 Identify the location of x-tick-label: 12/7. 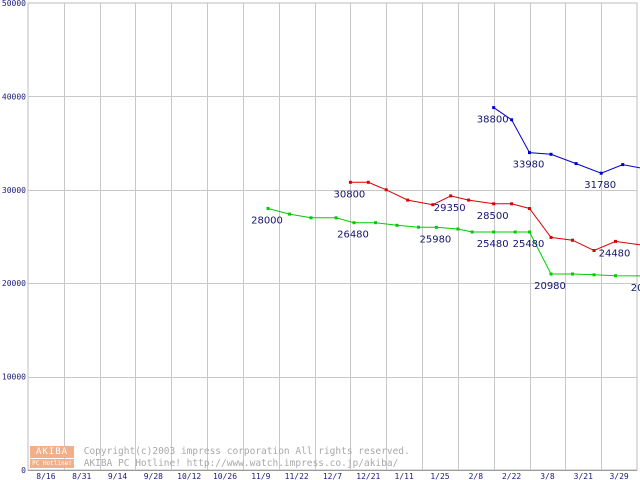
(332, 476).